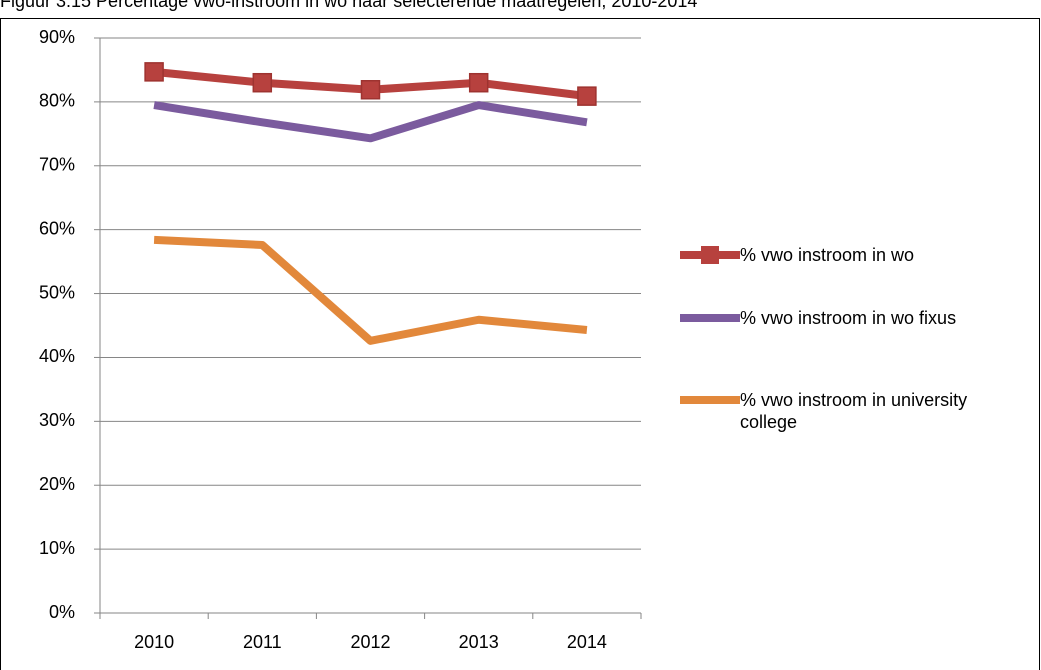 The width and height of the screenshot is (1041, 670). Describe the element at coordinates (57, 420) in the screenshot. I see `y-tick-label: 30%` at that location.